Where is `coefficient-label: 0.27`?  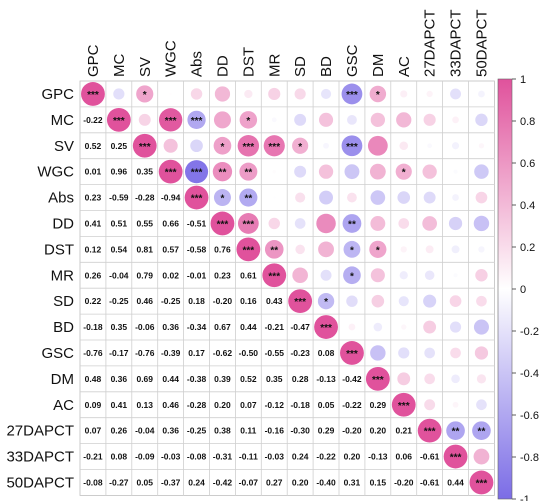 coefficient-label: 0.27 is located at coordinates (274, 482).